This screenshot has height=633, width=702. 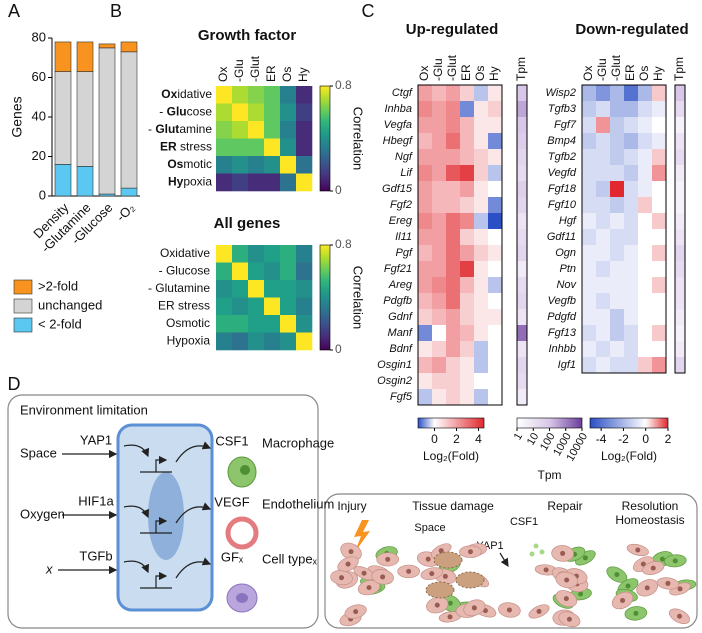 What do you see at coordinates (49, 568) in the screenshot?
I see `input-label: x` at bounding box center [49, 568].